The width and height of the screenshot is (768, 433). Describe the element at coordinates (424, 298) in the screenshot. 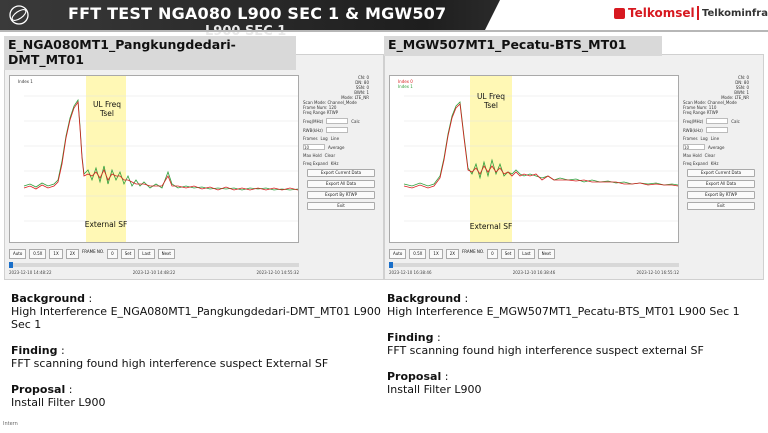

I see `background-heading: Background` at that location.